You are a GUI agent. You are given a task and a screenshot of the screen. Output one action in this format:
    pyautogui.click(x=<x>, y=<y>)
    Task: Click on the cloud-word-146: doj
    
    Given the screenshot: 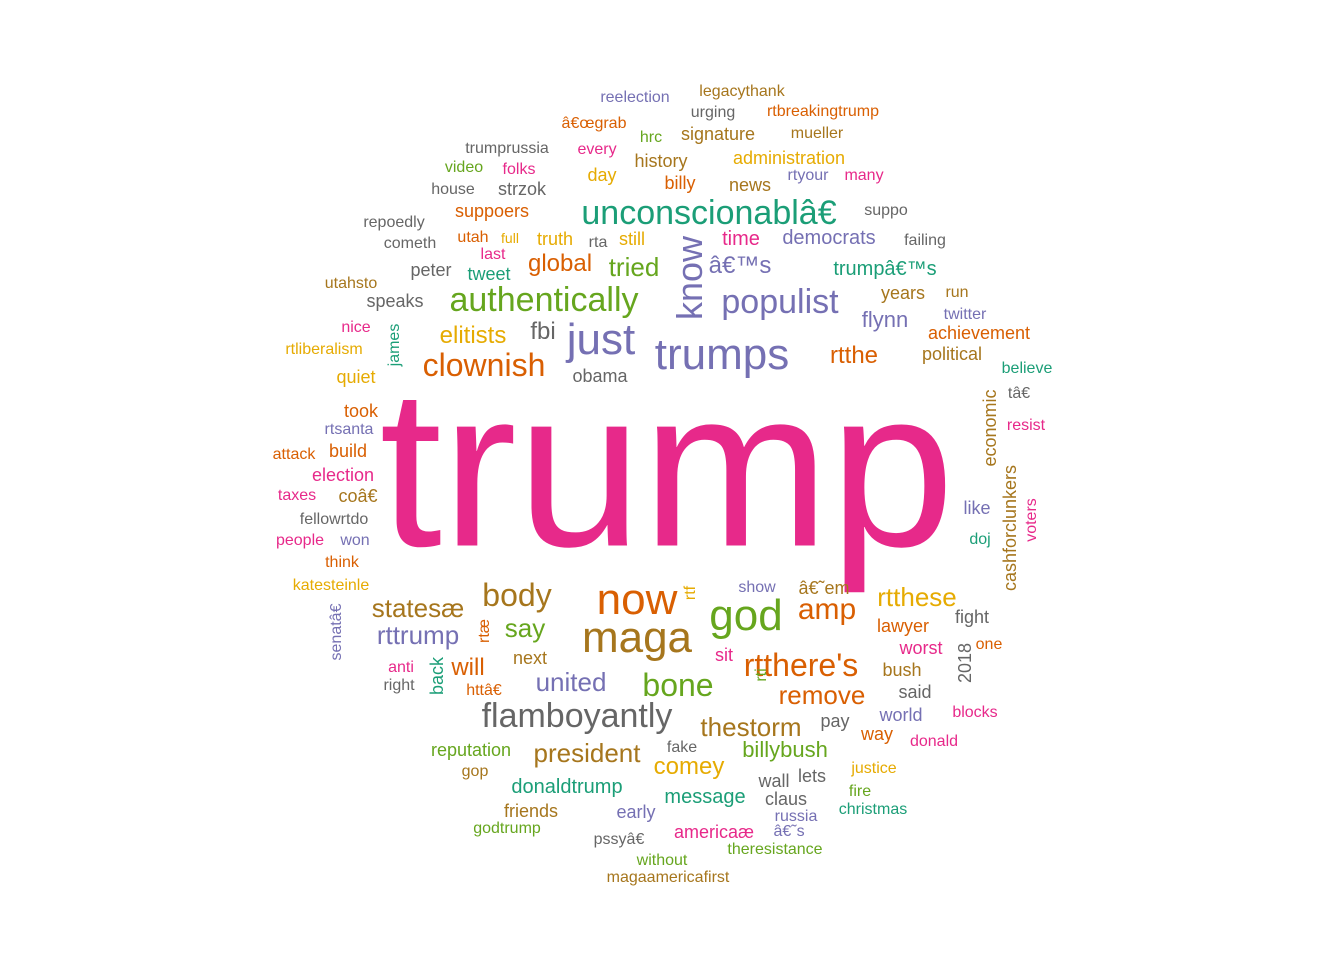 What is the action you would take?
    pyautogui.click(x=980, y=539)
    